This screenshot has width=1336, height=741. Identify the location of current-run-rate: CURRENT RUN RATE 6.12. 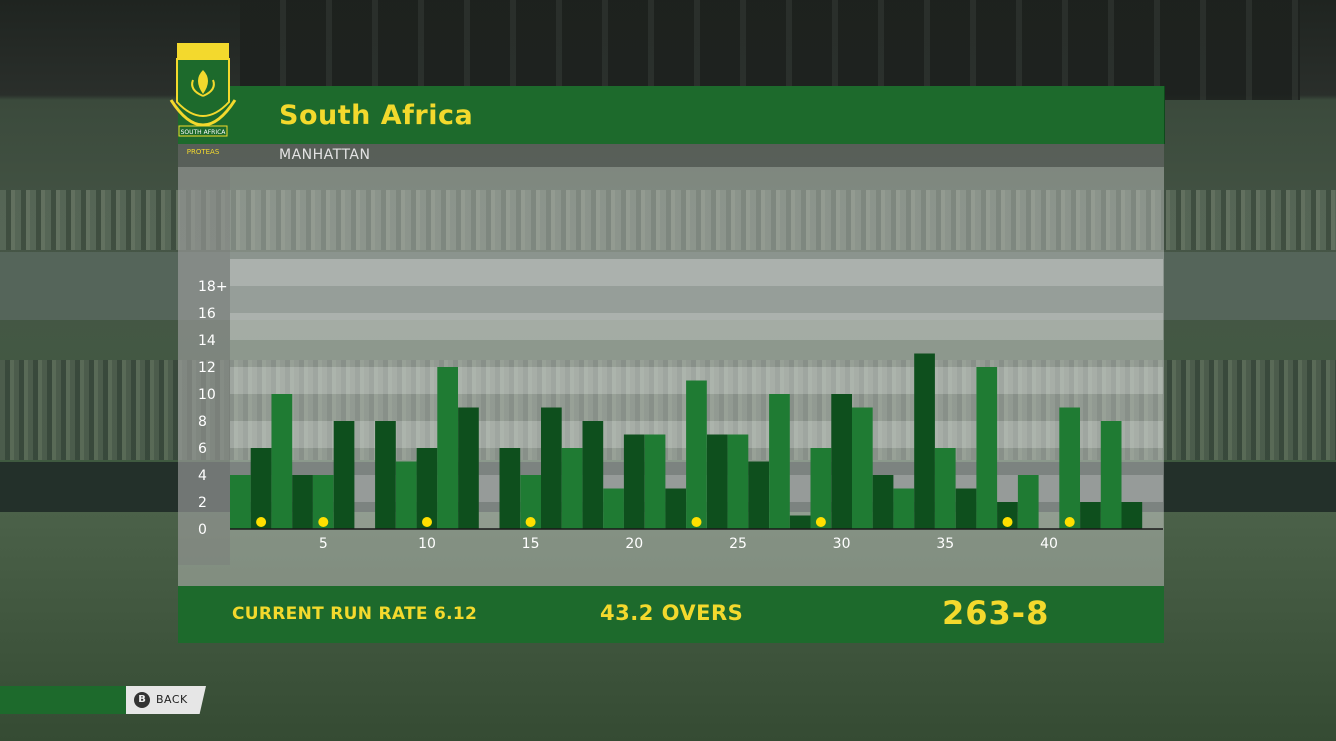
(355, 614).